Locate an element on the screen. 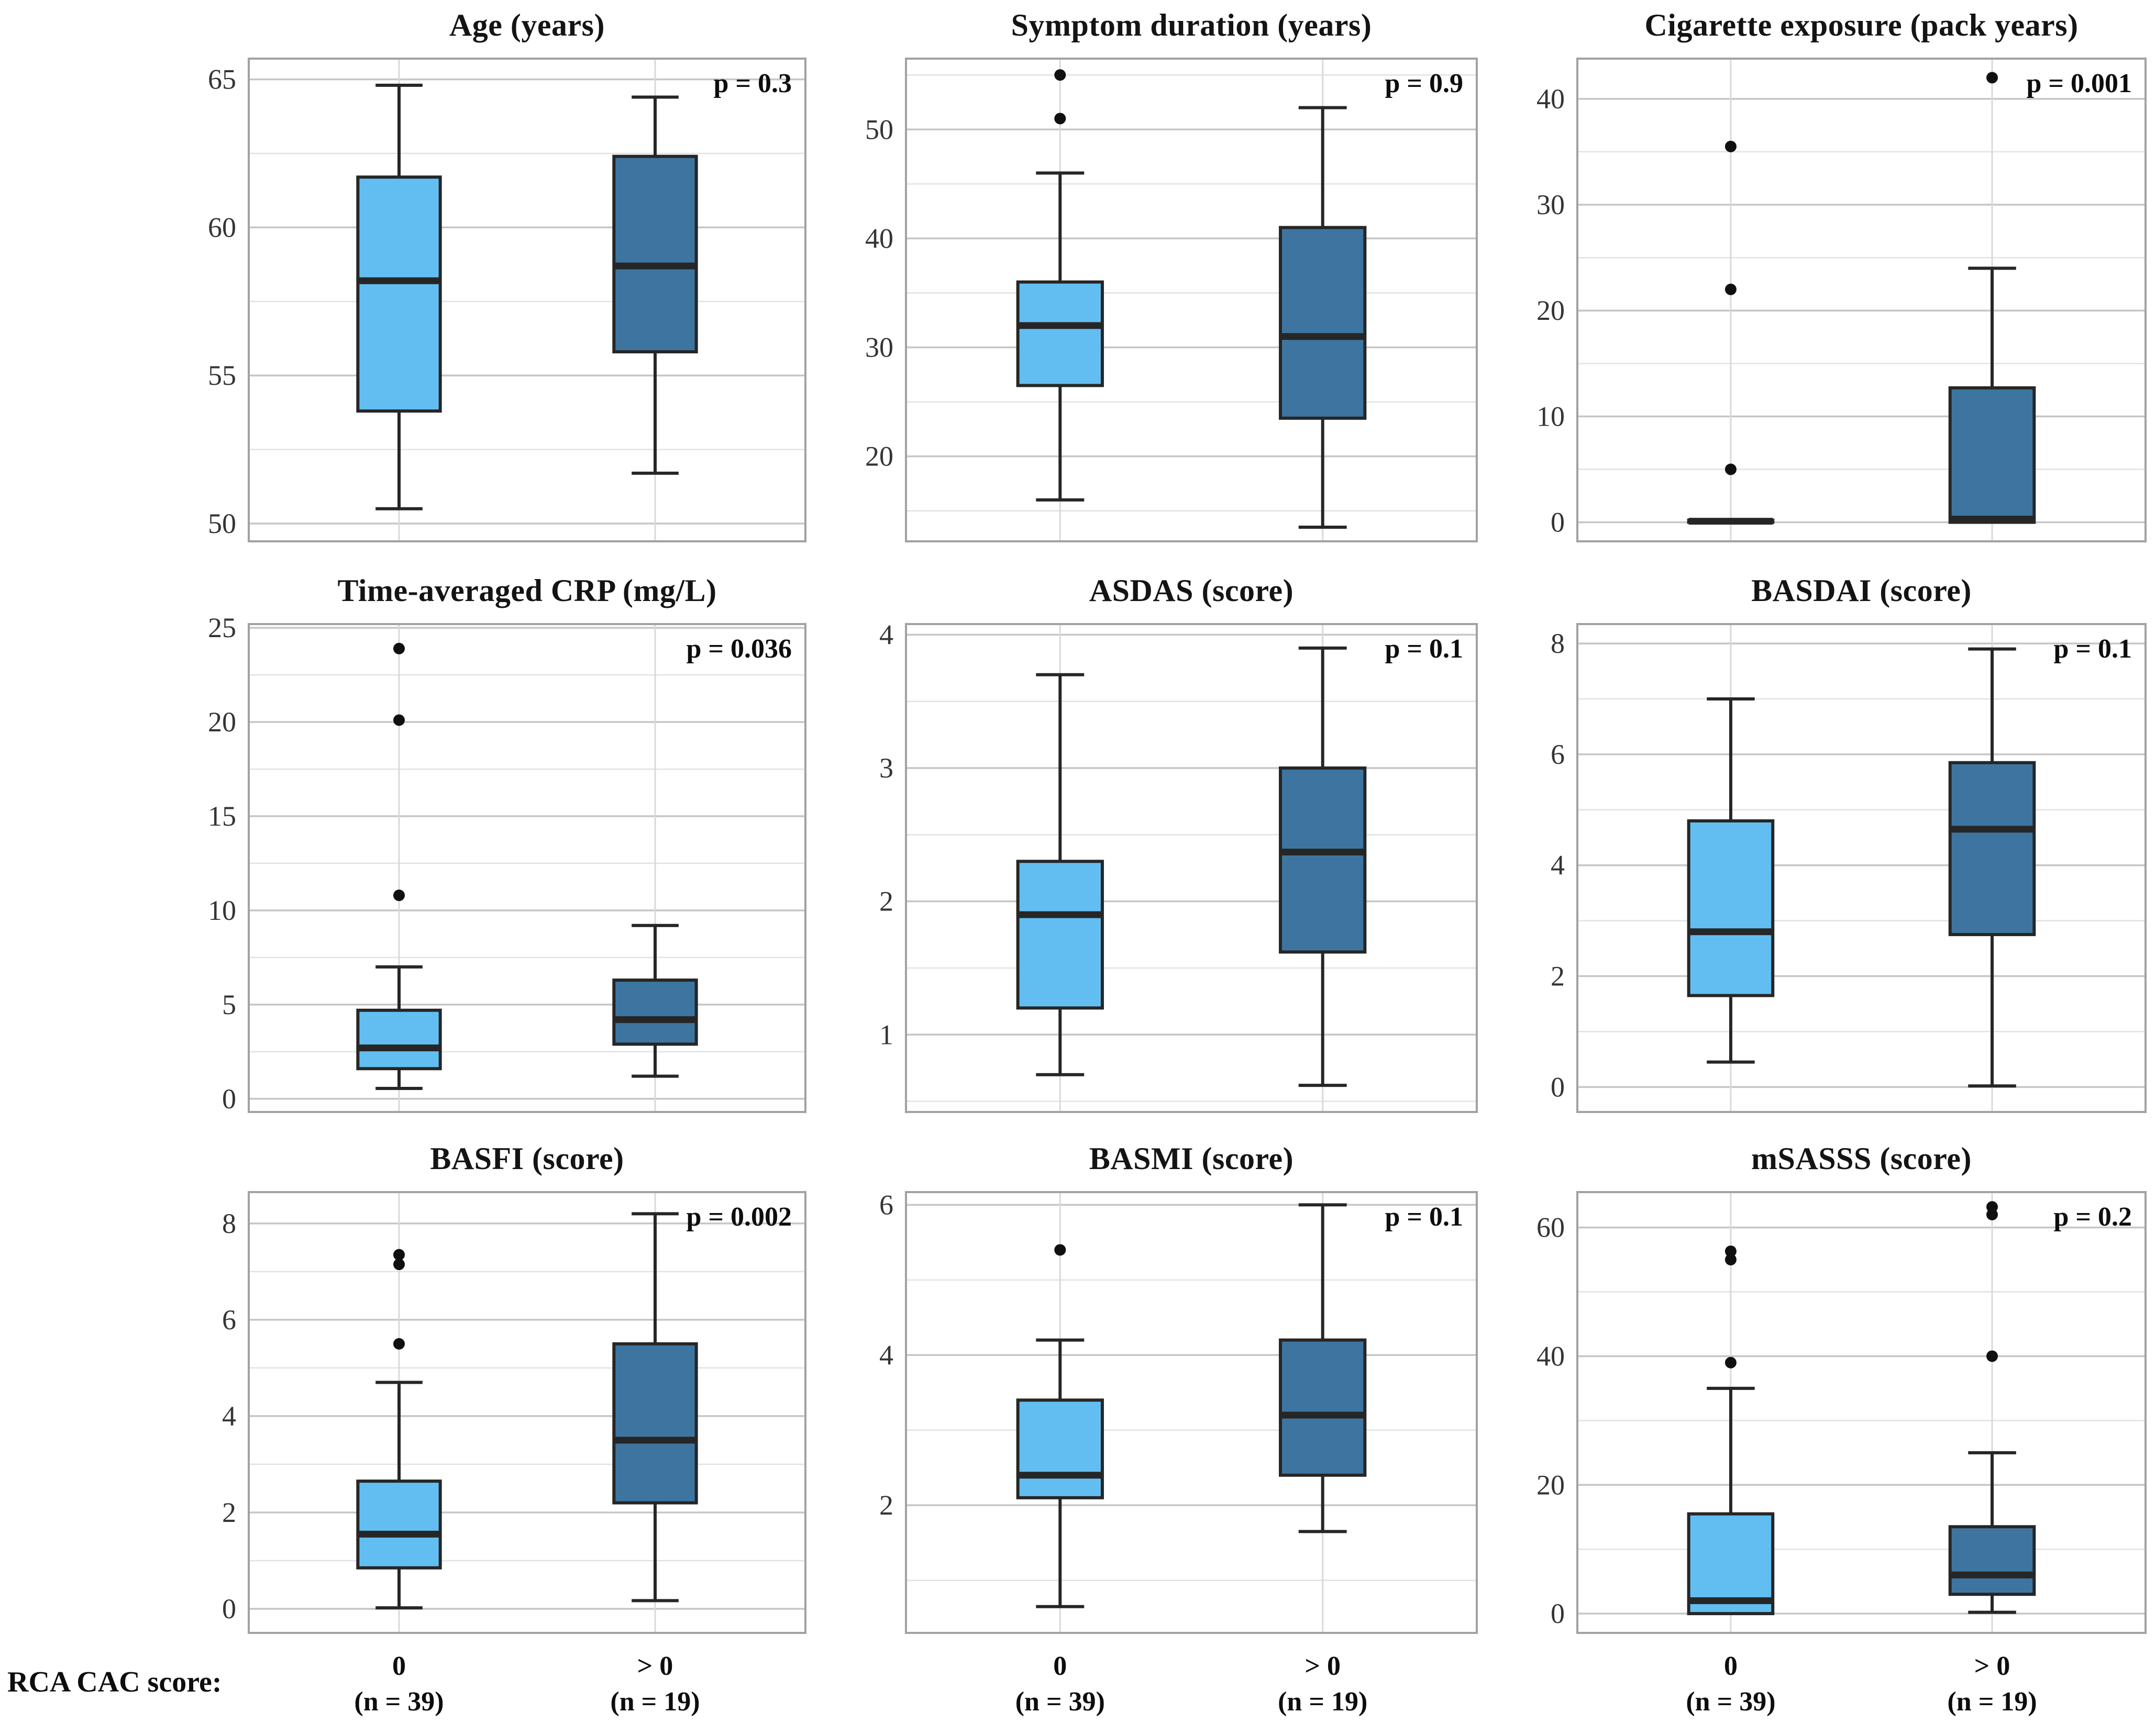 The width and height of the screenshot is (2156, 1724). boxplot-cigarette-exposure-chart: 0 10 20 30 40 p = 0.001 is located at coordinates (1841, 300).